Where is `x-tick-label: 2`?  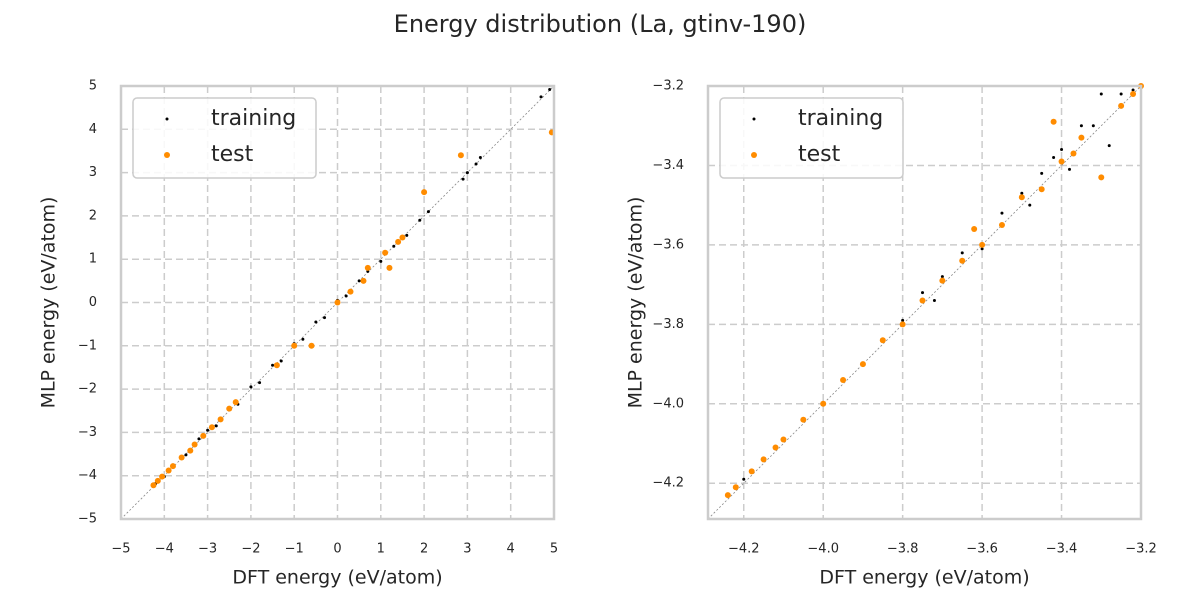 x-tick-label: 2 is located at coordinates (424, 549).